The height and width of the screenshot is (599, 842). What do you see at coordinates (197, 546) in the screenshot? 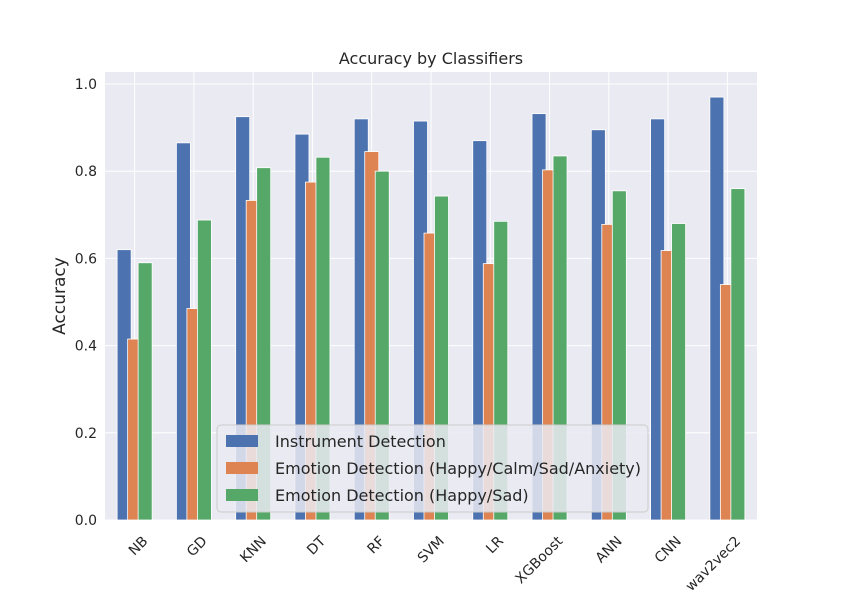
I see `x-tick-label: GD` at bounding box center [197, 546].